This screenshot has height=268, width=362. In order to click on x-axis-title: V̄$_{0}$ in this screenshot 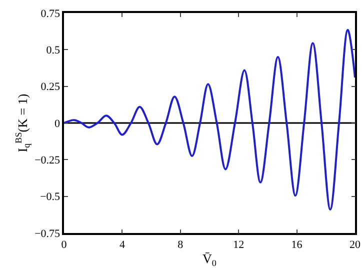, I will do `click(209, 259)`.